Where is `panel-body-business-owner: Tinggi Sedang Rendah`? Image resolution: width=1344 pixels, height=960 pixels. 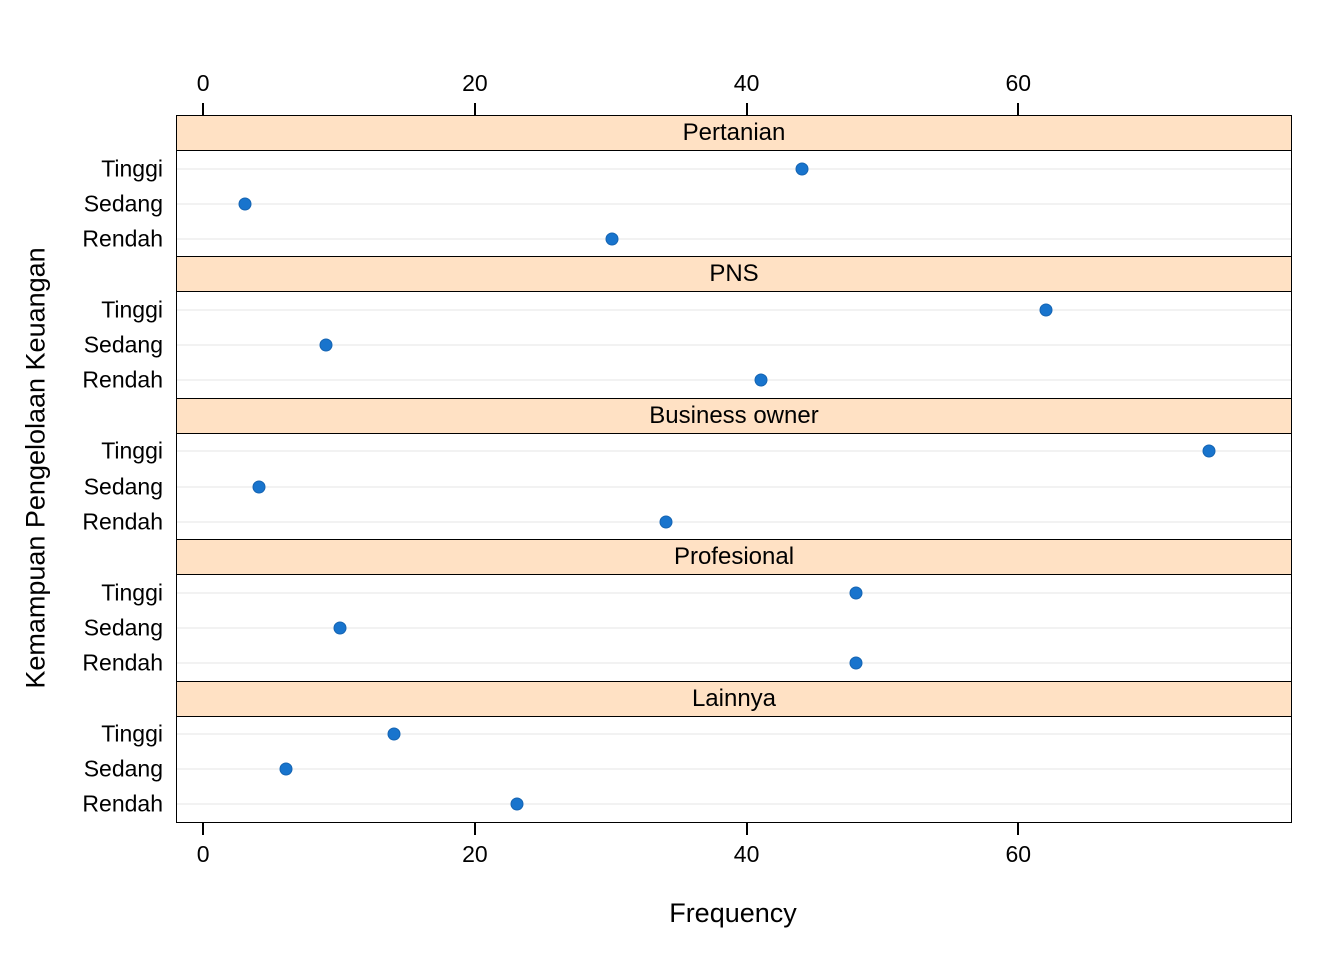 panel-body-business-owner: Tinggi Sedang Rendah is located at coordinates (686, 486).